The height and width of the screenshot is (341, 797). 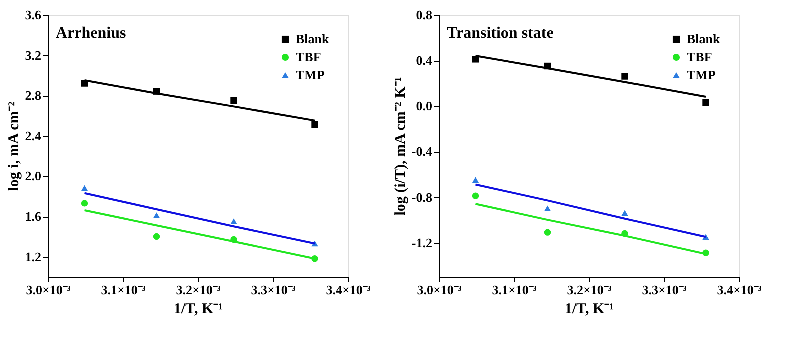 What do you see at coordinates (33, 136) in the screenshot?
I see `y-tick-label: 2.4` at bounding box center [33, 136].